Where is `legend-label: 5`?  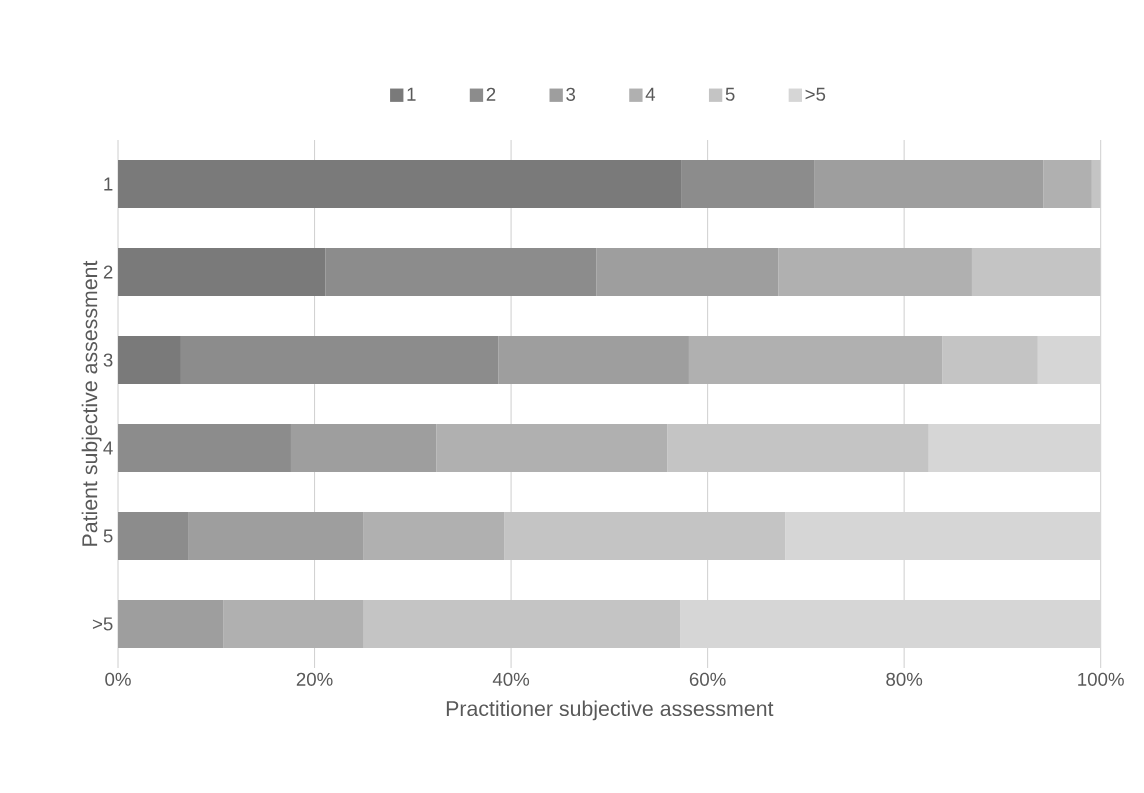
legend-label: 5 is located at coordinates (730, 94).